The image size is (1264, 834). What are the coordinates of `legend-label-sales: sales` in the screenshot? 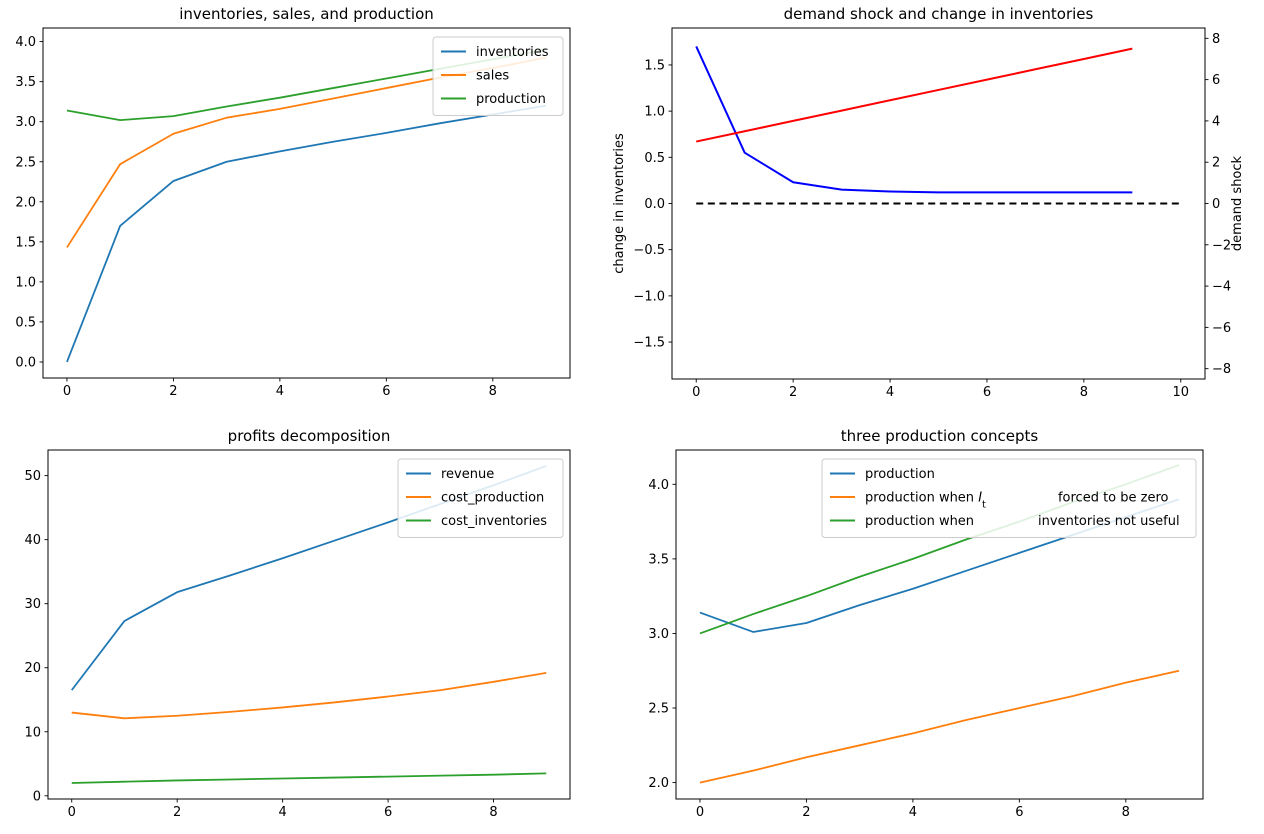 It's located at (492, 76).